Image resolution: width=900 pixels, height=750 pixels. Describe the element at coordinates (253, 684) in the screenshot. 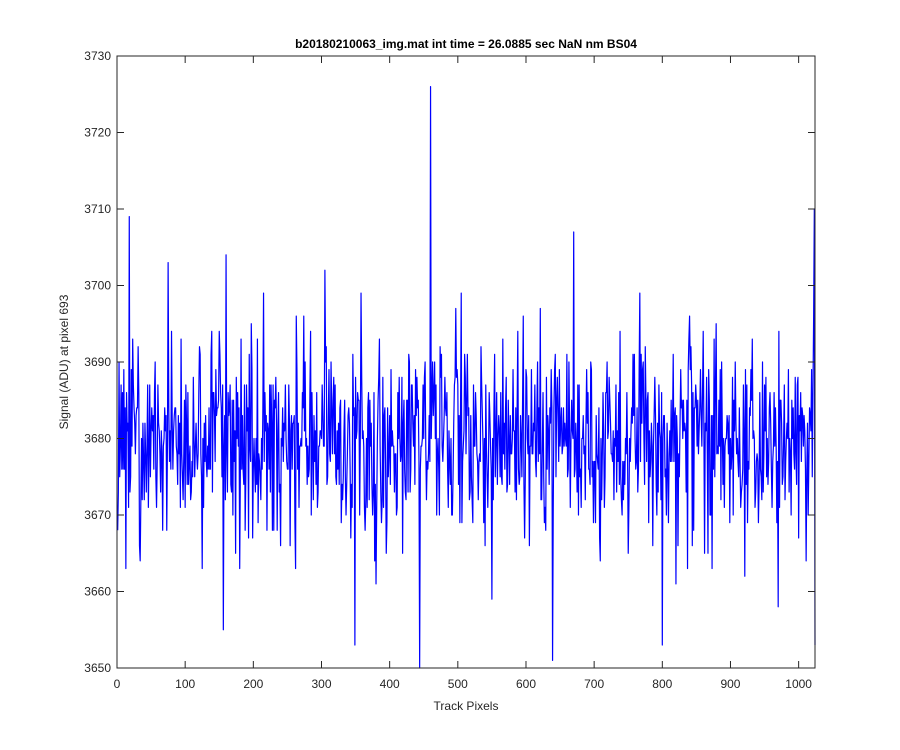

I see `x-tick-label: 200` at that location.